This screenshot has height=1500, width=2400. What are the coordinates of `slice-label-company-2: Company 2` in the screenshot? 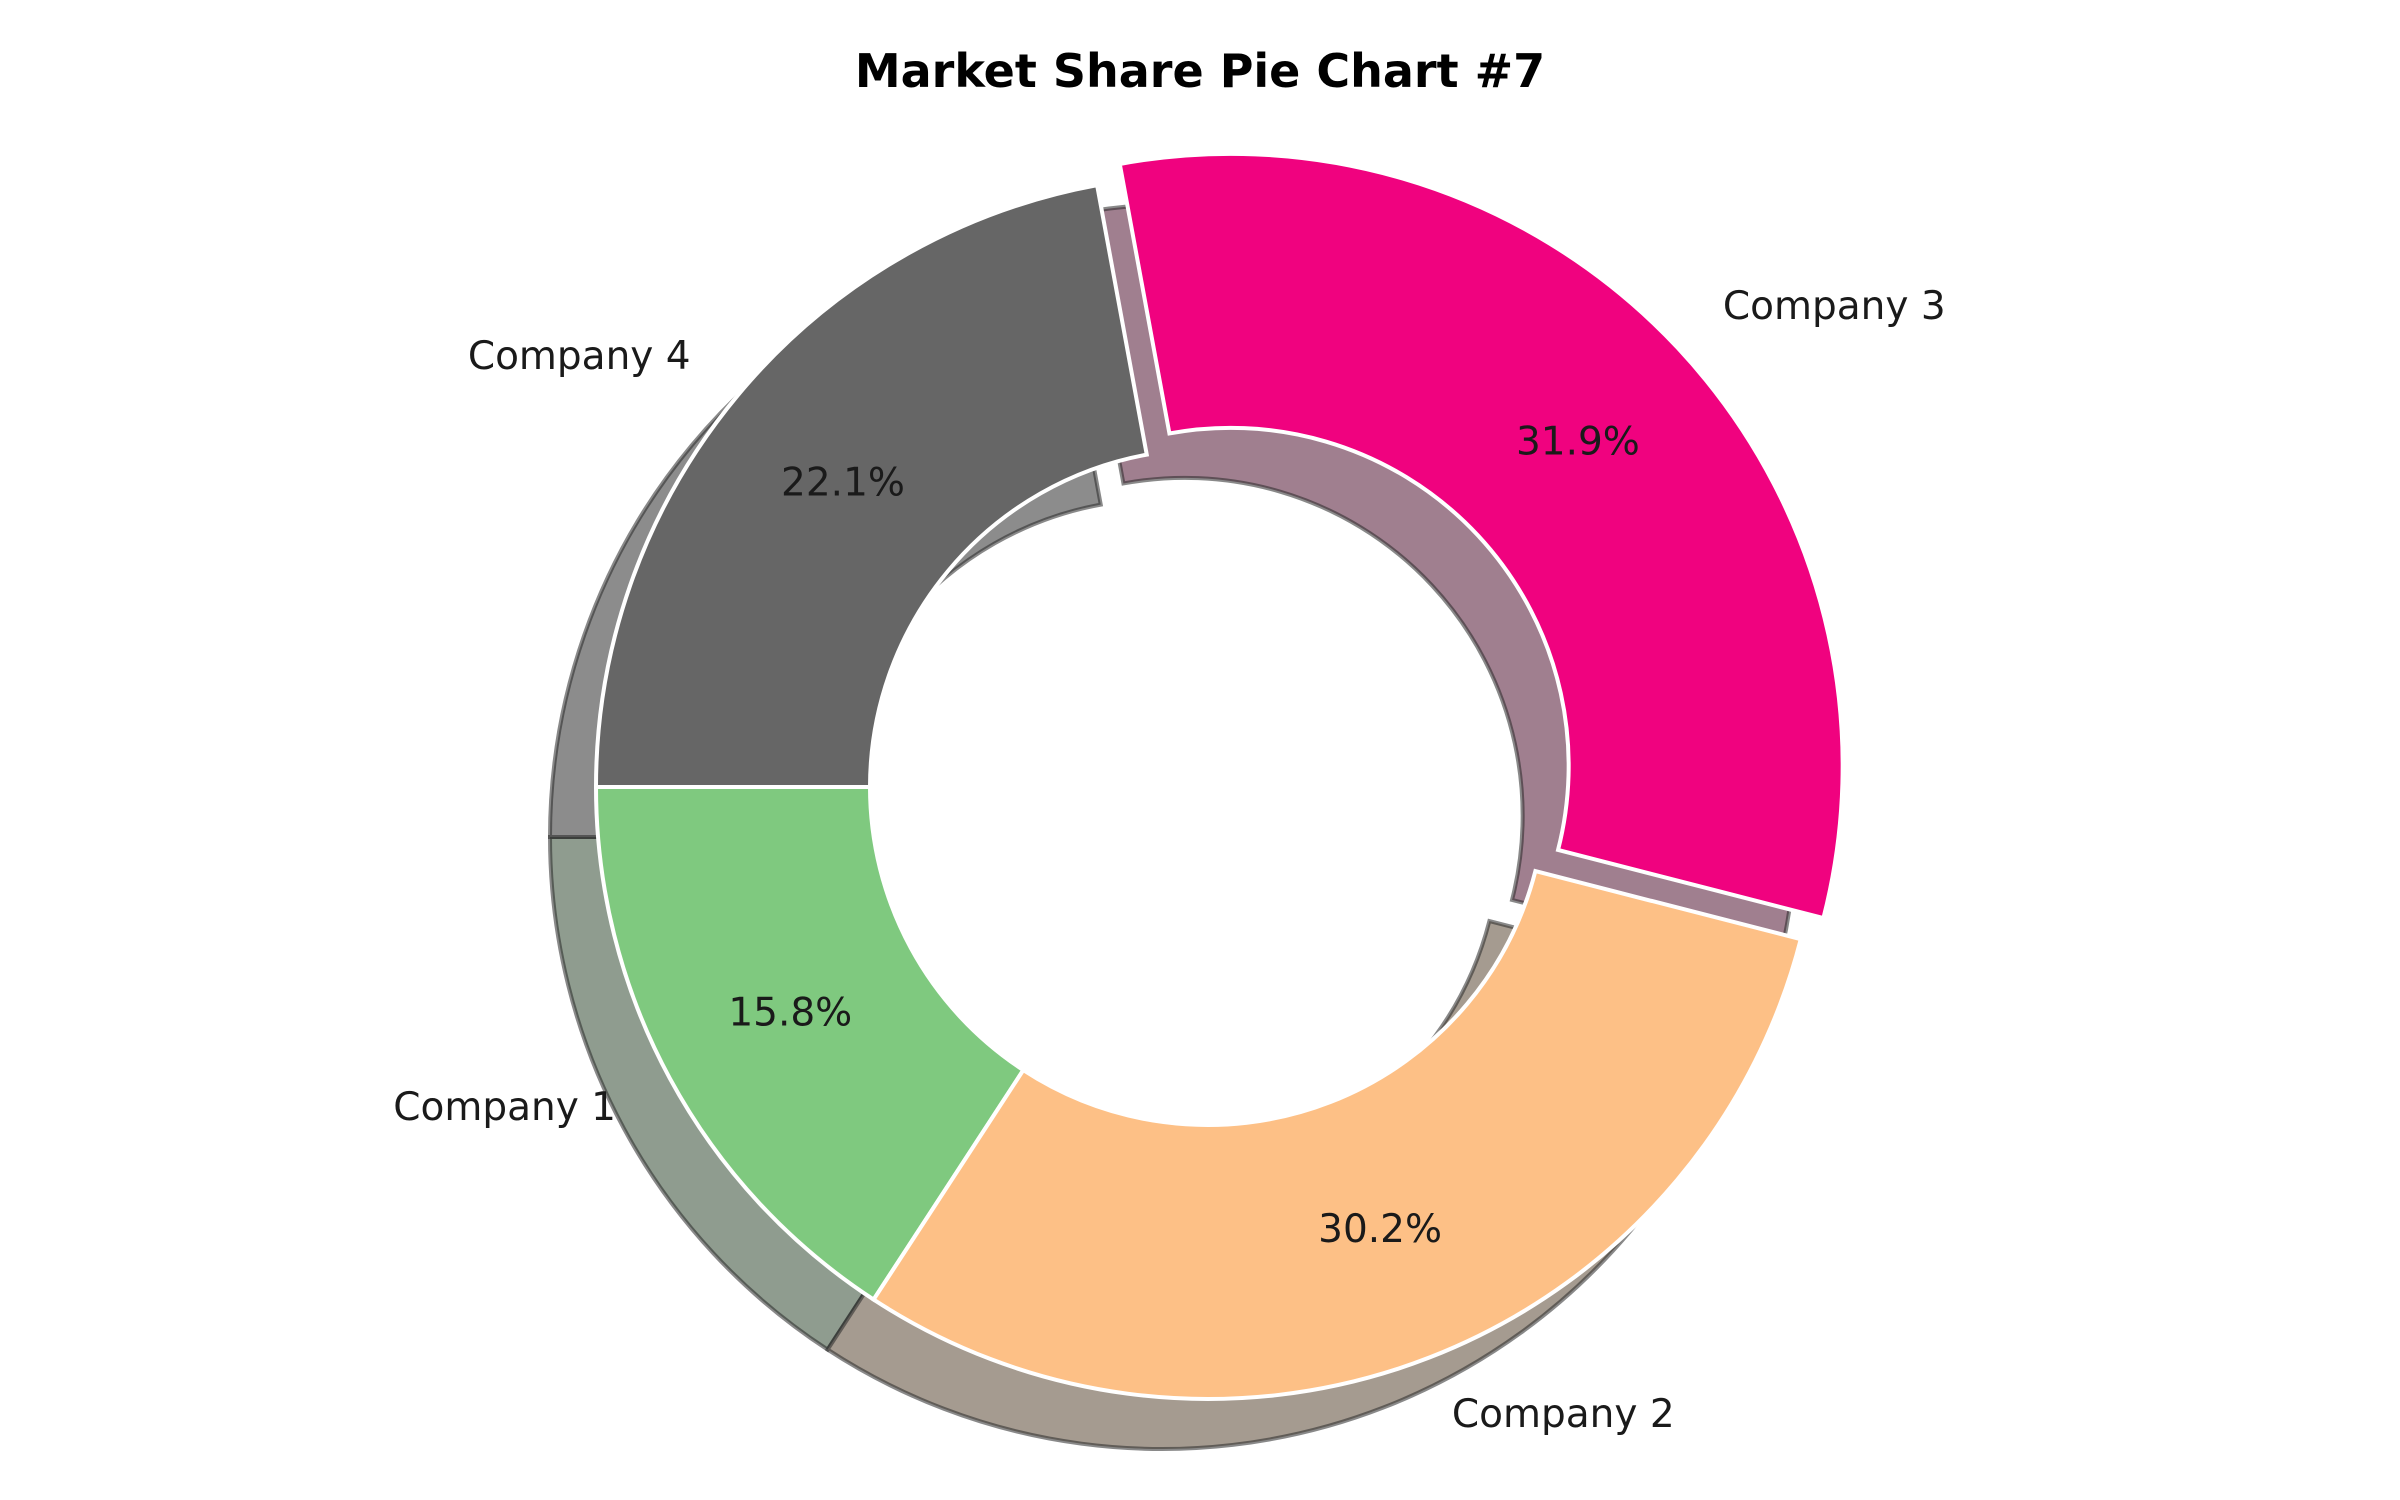 It's located at (1563, 1414).